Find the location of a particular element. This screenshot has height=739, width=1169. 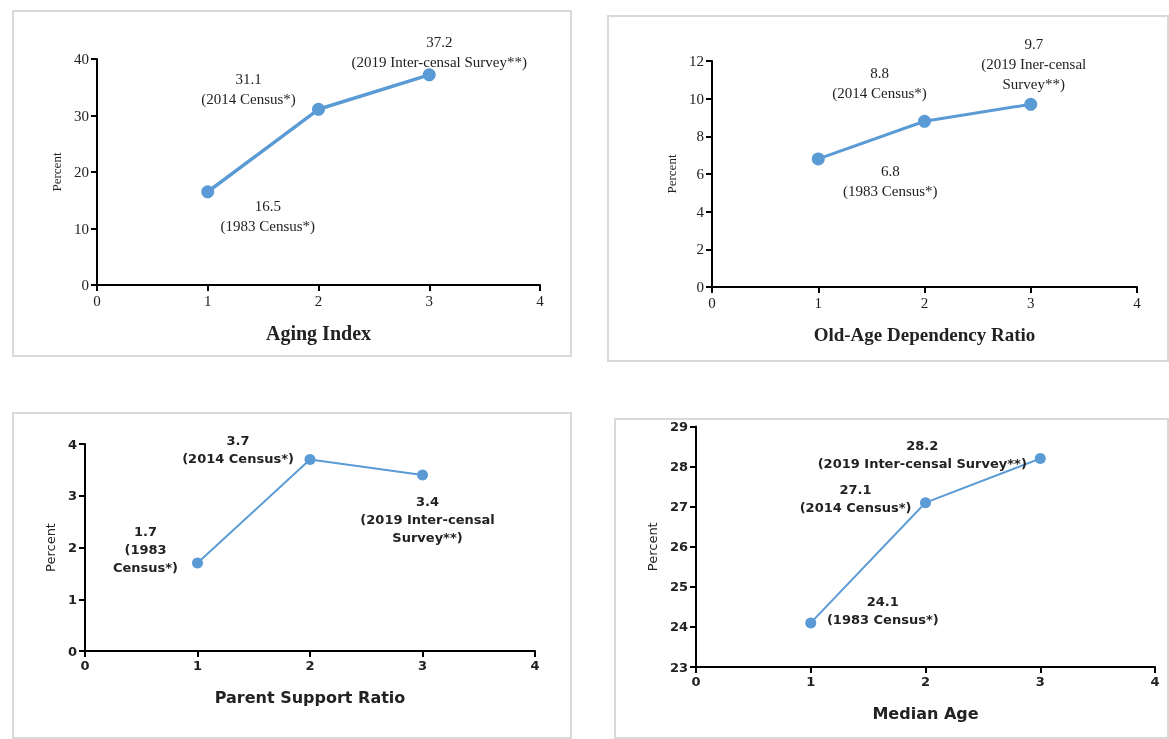

data-label: 6.8 (1983 Census*) is located at coordinates (890, 181).